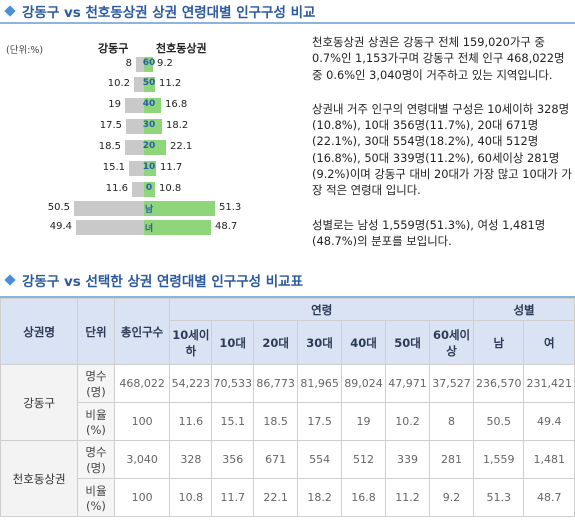  What do you see at coordinates (364, 459) in the screenshot?
I see `value-cell: 512` at bounding box center [364, 459].